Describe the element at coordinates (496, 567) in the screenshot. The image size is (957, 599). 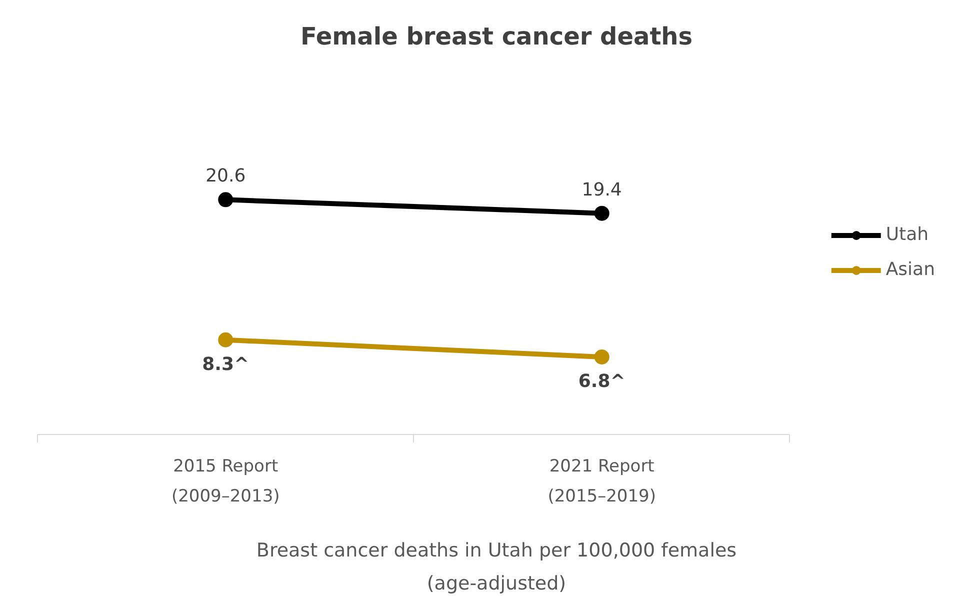
I see `x-axis-title: Breast cancer deaths in Utah per 100,000 females (age-adjusted)` at that location.